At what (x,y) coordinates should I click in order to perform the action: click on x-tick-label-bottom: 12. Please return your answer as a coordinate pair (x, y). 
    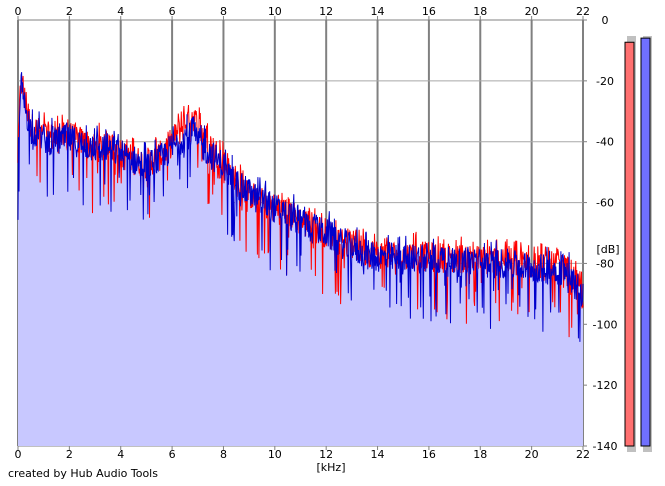
    Looking at the image, I should click on (326, 454).